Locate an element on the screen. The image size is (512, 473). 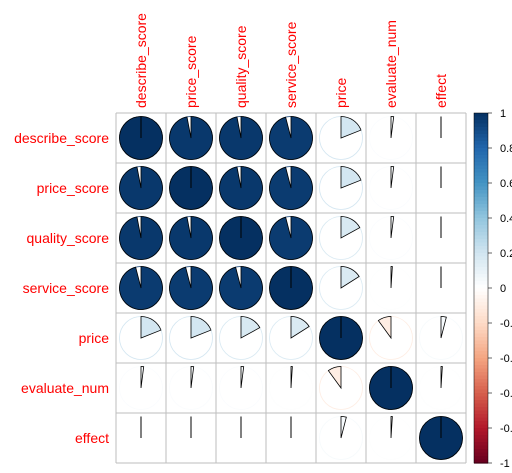
corr-pie-price-service_score is located at coordinates (291, 338).